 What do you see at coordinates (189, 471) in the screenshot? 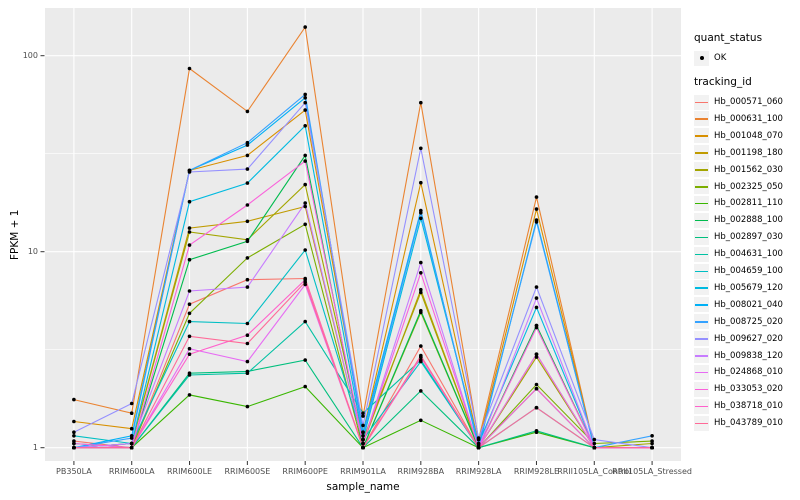
I see `x-tick-label-RRIM600LE: RRIM600LE` at bounding box center [189, 471].